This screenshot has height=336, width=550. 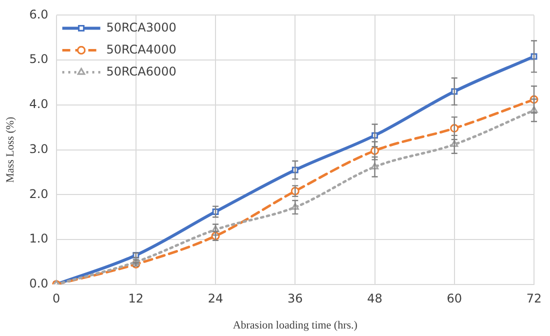 I want to click on legend-label: 50RCA6000, so click(x=141, y=71).